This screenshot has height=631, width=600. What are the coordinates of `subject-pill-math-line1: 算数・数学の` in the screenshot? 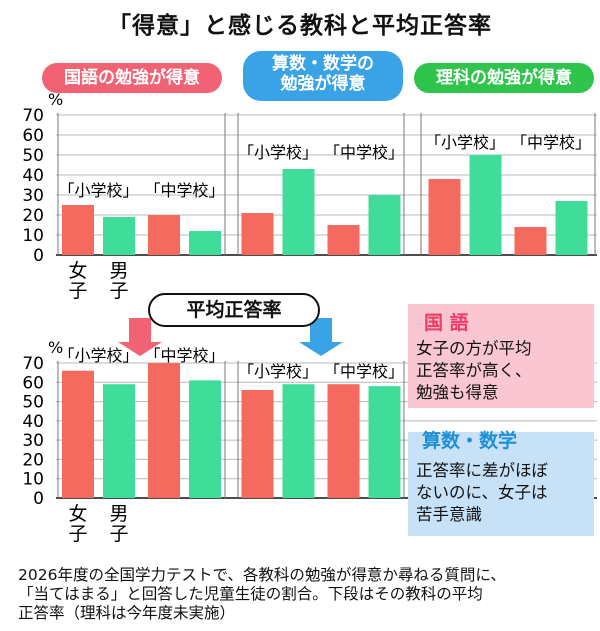 It's located at (323, 64).